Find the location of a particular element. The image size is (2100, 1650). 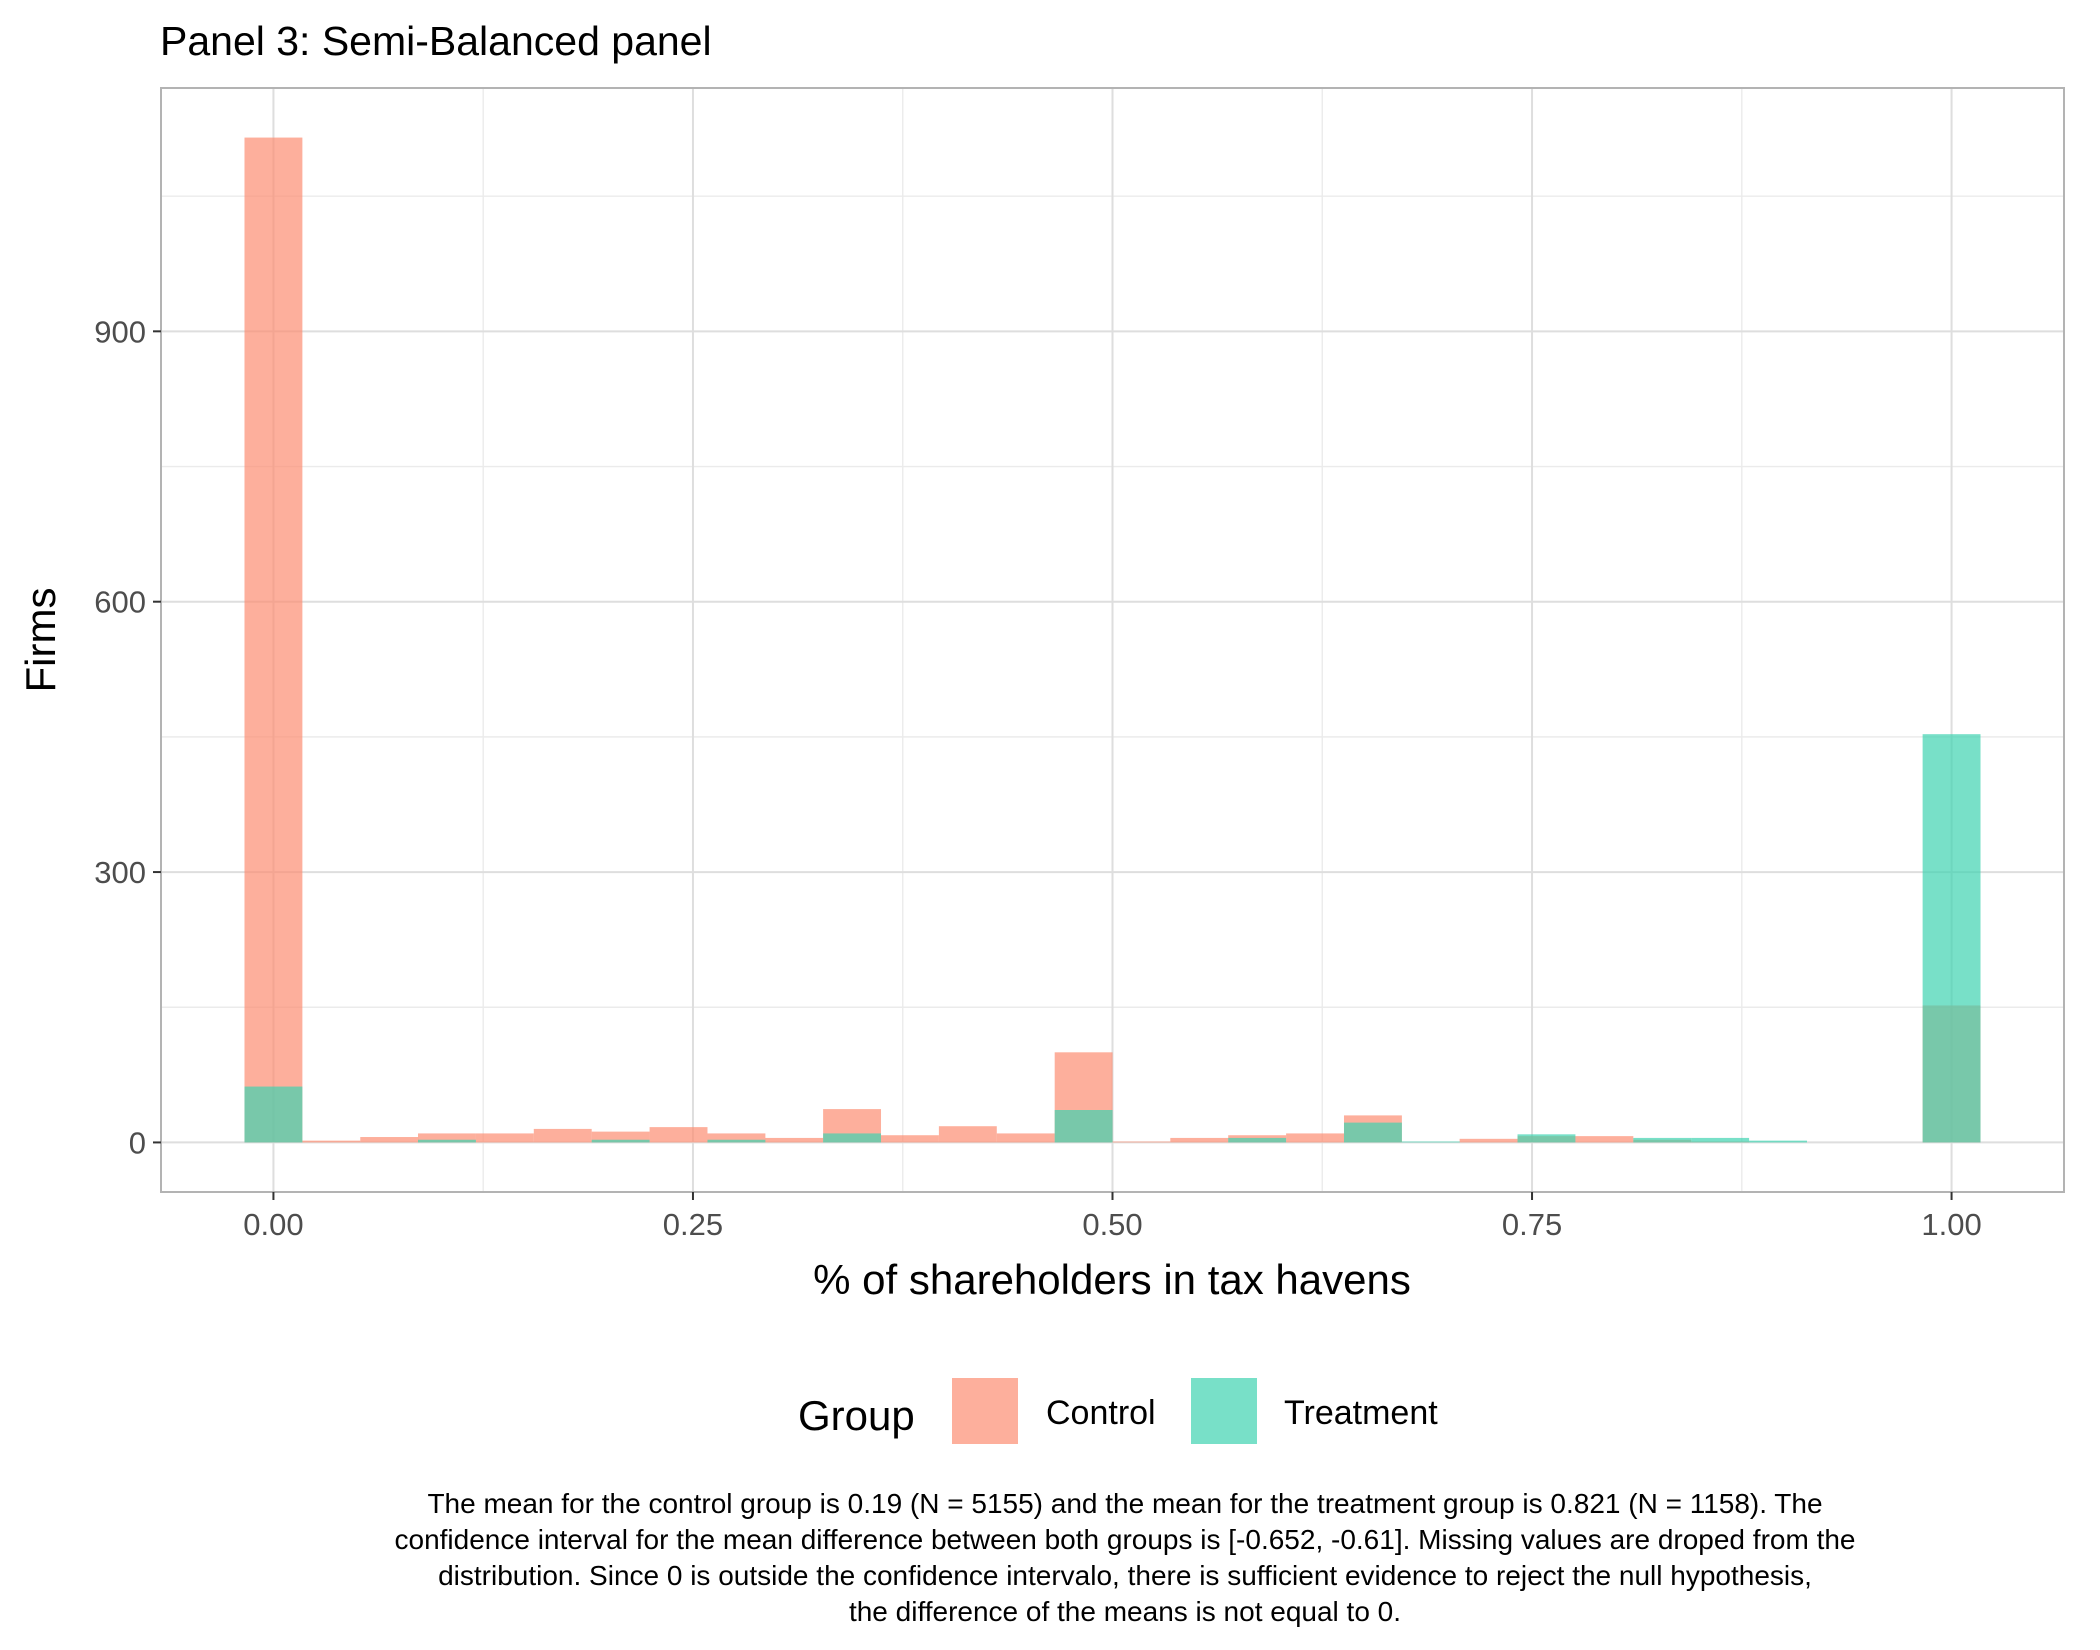

x-axis-title: % of shareholders in tax havens is located at coordinates (1112, 1279).